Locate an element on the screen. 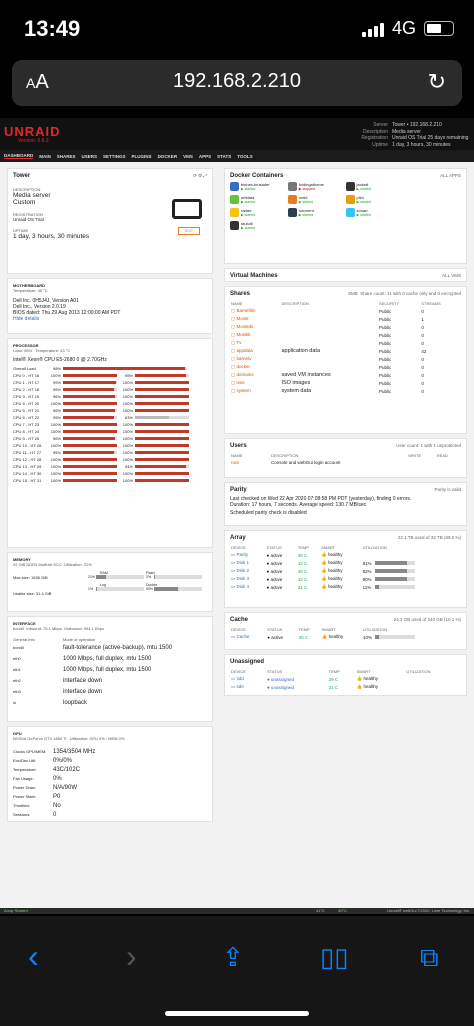 The width and height of the screenshot is (474, 1026). device-name: ▭ Disk 2 is located at coordinates (240, 570).